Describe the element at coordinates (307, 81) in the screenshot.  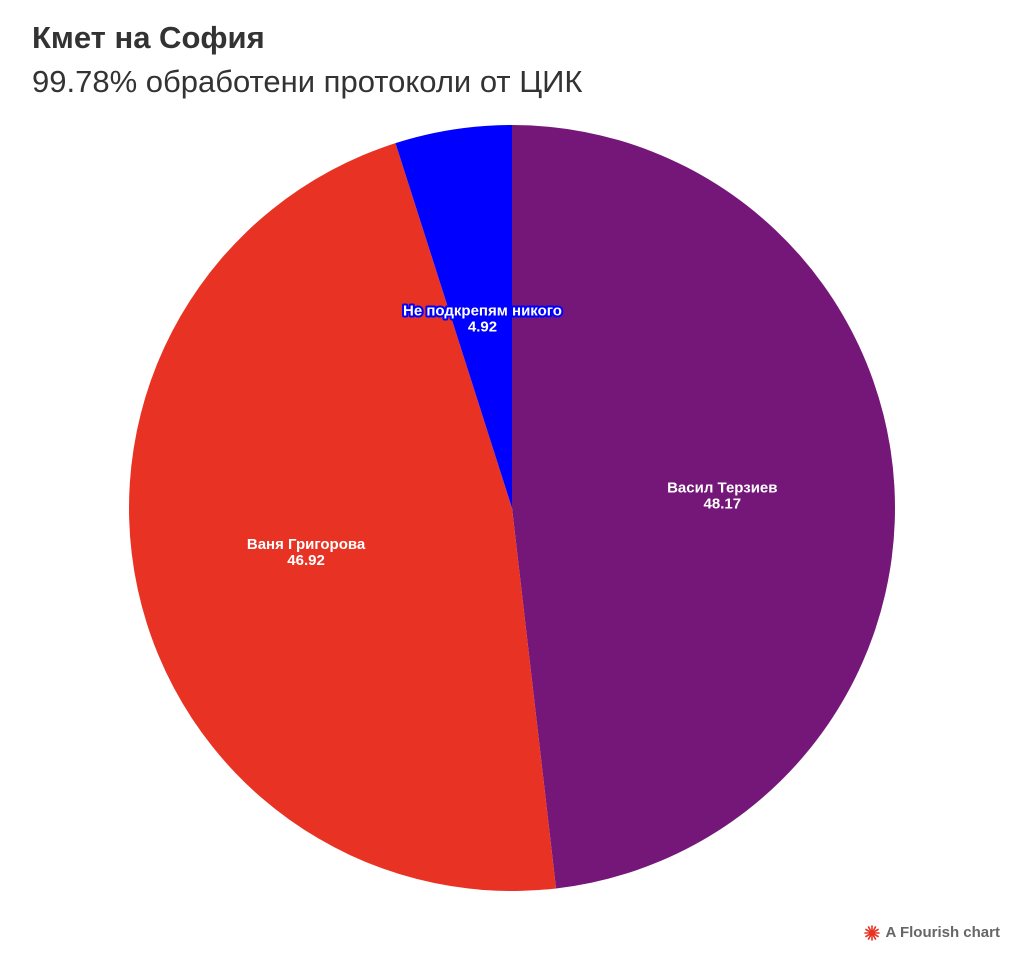
I see `chart-subtitle: 99.78% обработени протоколи от ЦИК` at that location.